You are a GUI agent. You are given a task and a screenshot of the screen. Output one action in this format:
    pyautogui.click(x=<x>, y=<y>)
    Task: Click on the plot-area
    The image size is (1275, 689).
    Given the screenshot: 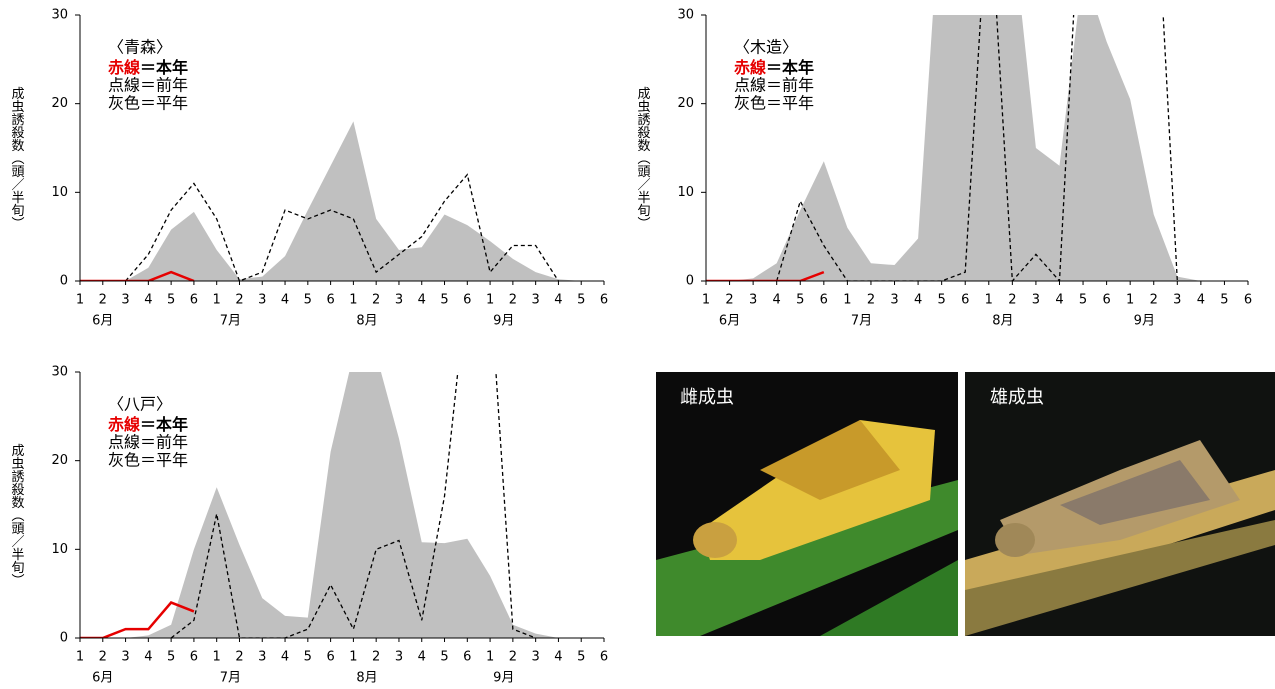 What is the action you would take?
    pyautogui.click(x=342, y=201)
    